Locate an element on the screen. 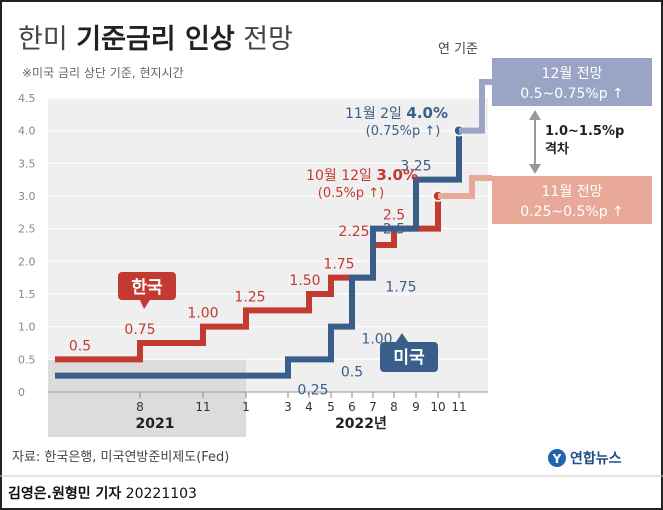 The image size is (663, 510). us-forecast-box is located at coordinates (572, 82).